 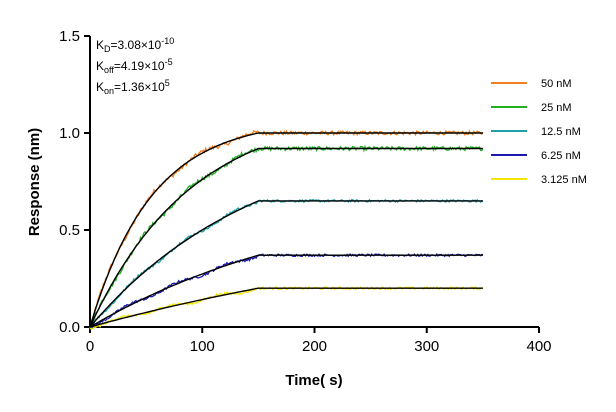 I want to click on legend-label-25-nm: 25 nM, so click(x=556, y=108).